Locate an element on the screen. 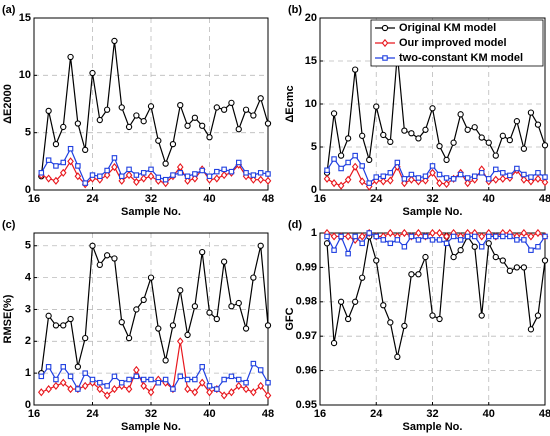 The height and width of the screenshot is (436, 550). y-tick-label: 0 is located at coordinates (28, 405).